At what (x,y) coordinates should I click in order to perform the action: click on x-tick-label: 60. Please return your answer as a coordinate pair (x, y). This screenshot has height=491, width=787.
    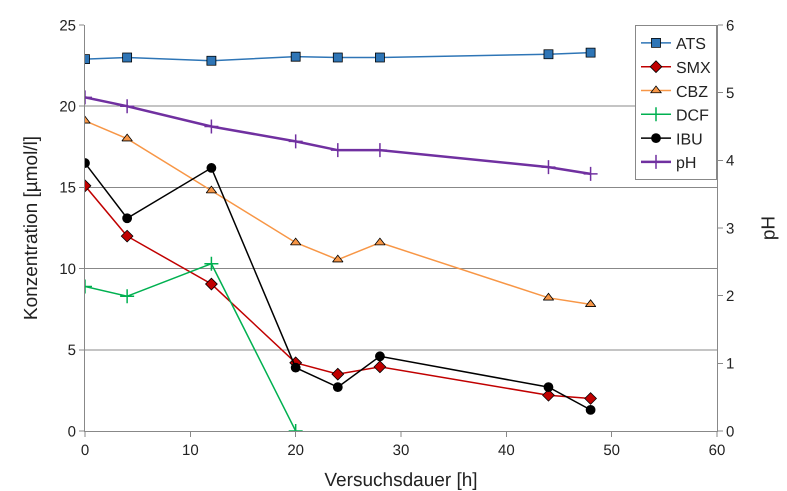
    Looking at the image, I should click on (717, 450).